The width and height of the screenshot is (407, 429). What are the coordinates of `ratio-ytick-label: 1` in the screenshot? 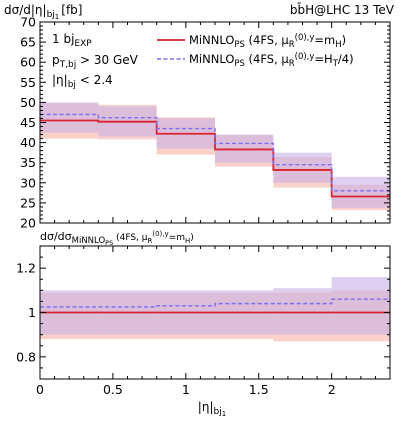 It's located at (32, 312).